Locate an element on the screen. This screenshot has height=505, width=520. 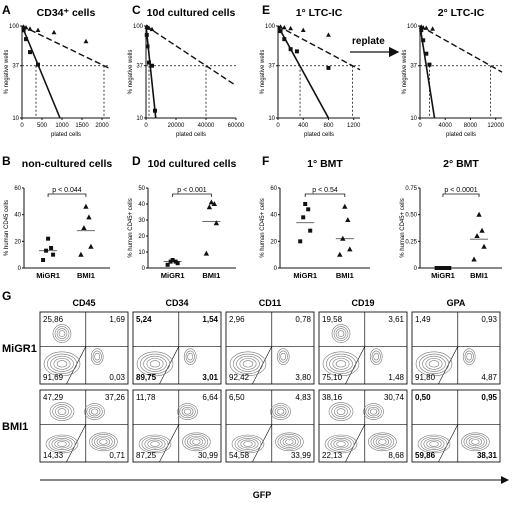
x-axis-label: plated cells is located at coordinates (461, 135).